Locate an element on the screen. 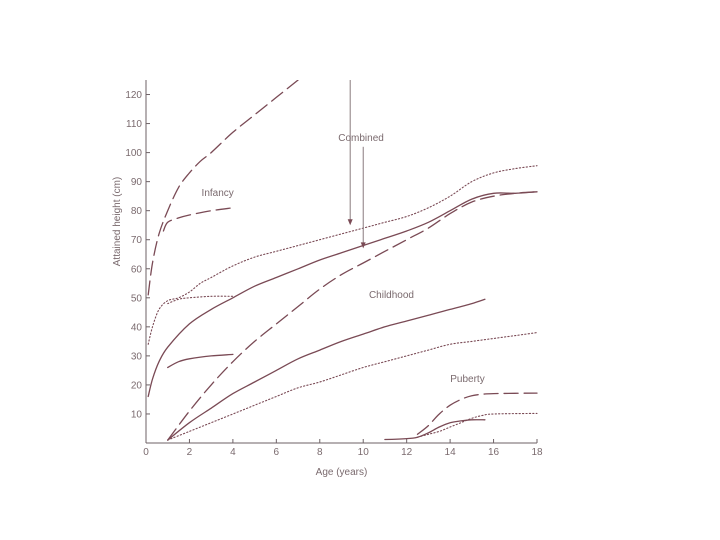  series-line-6-solid is located at coordinates (200, 361).